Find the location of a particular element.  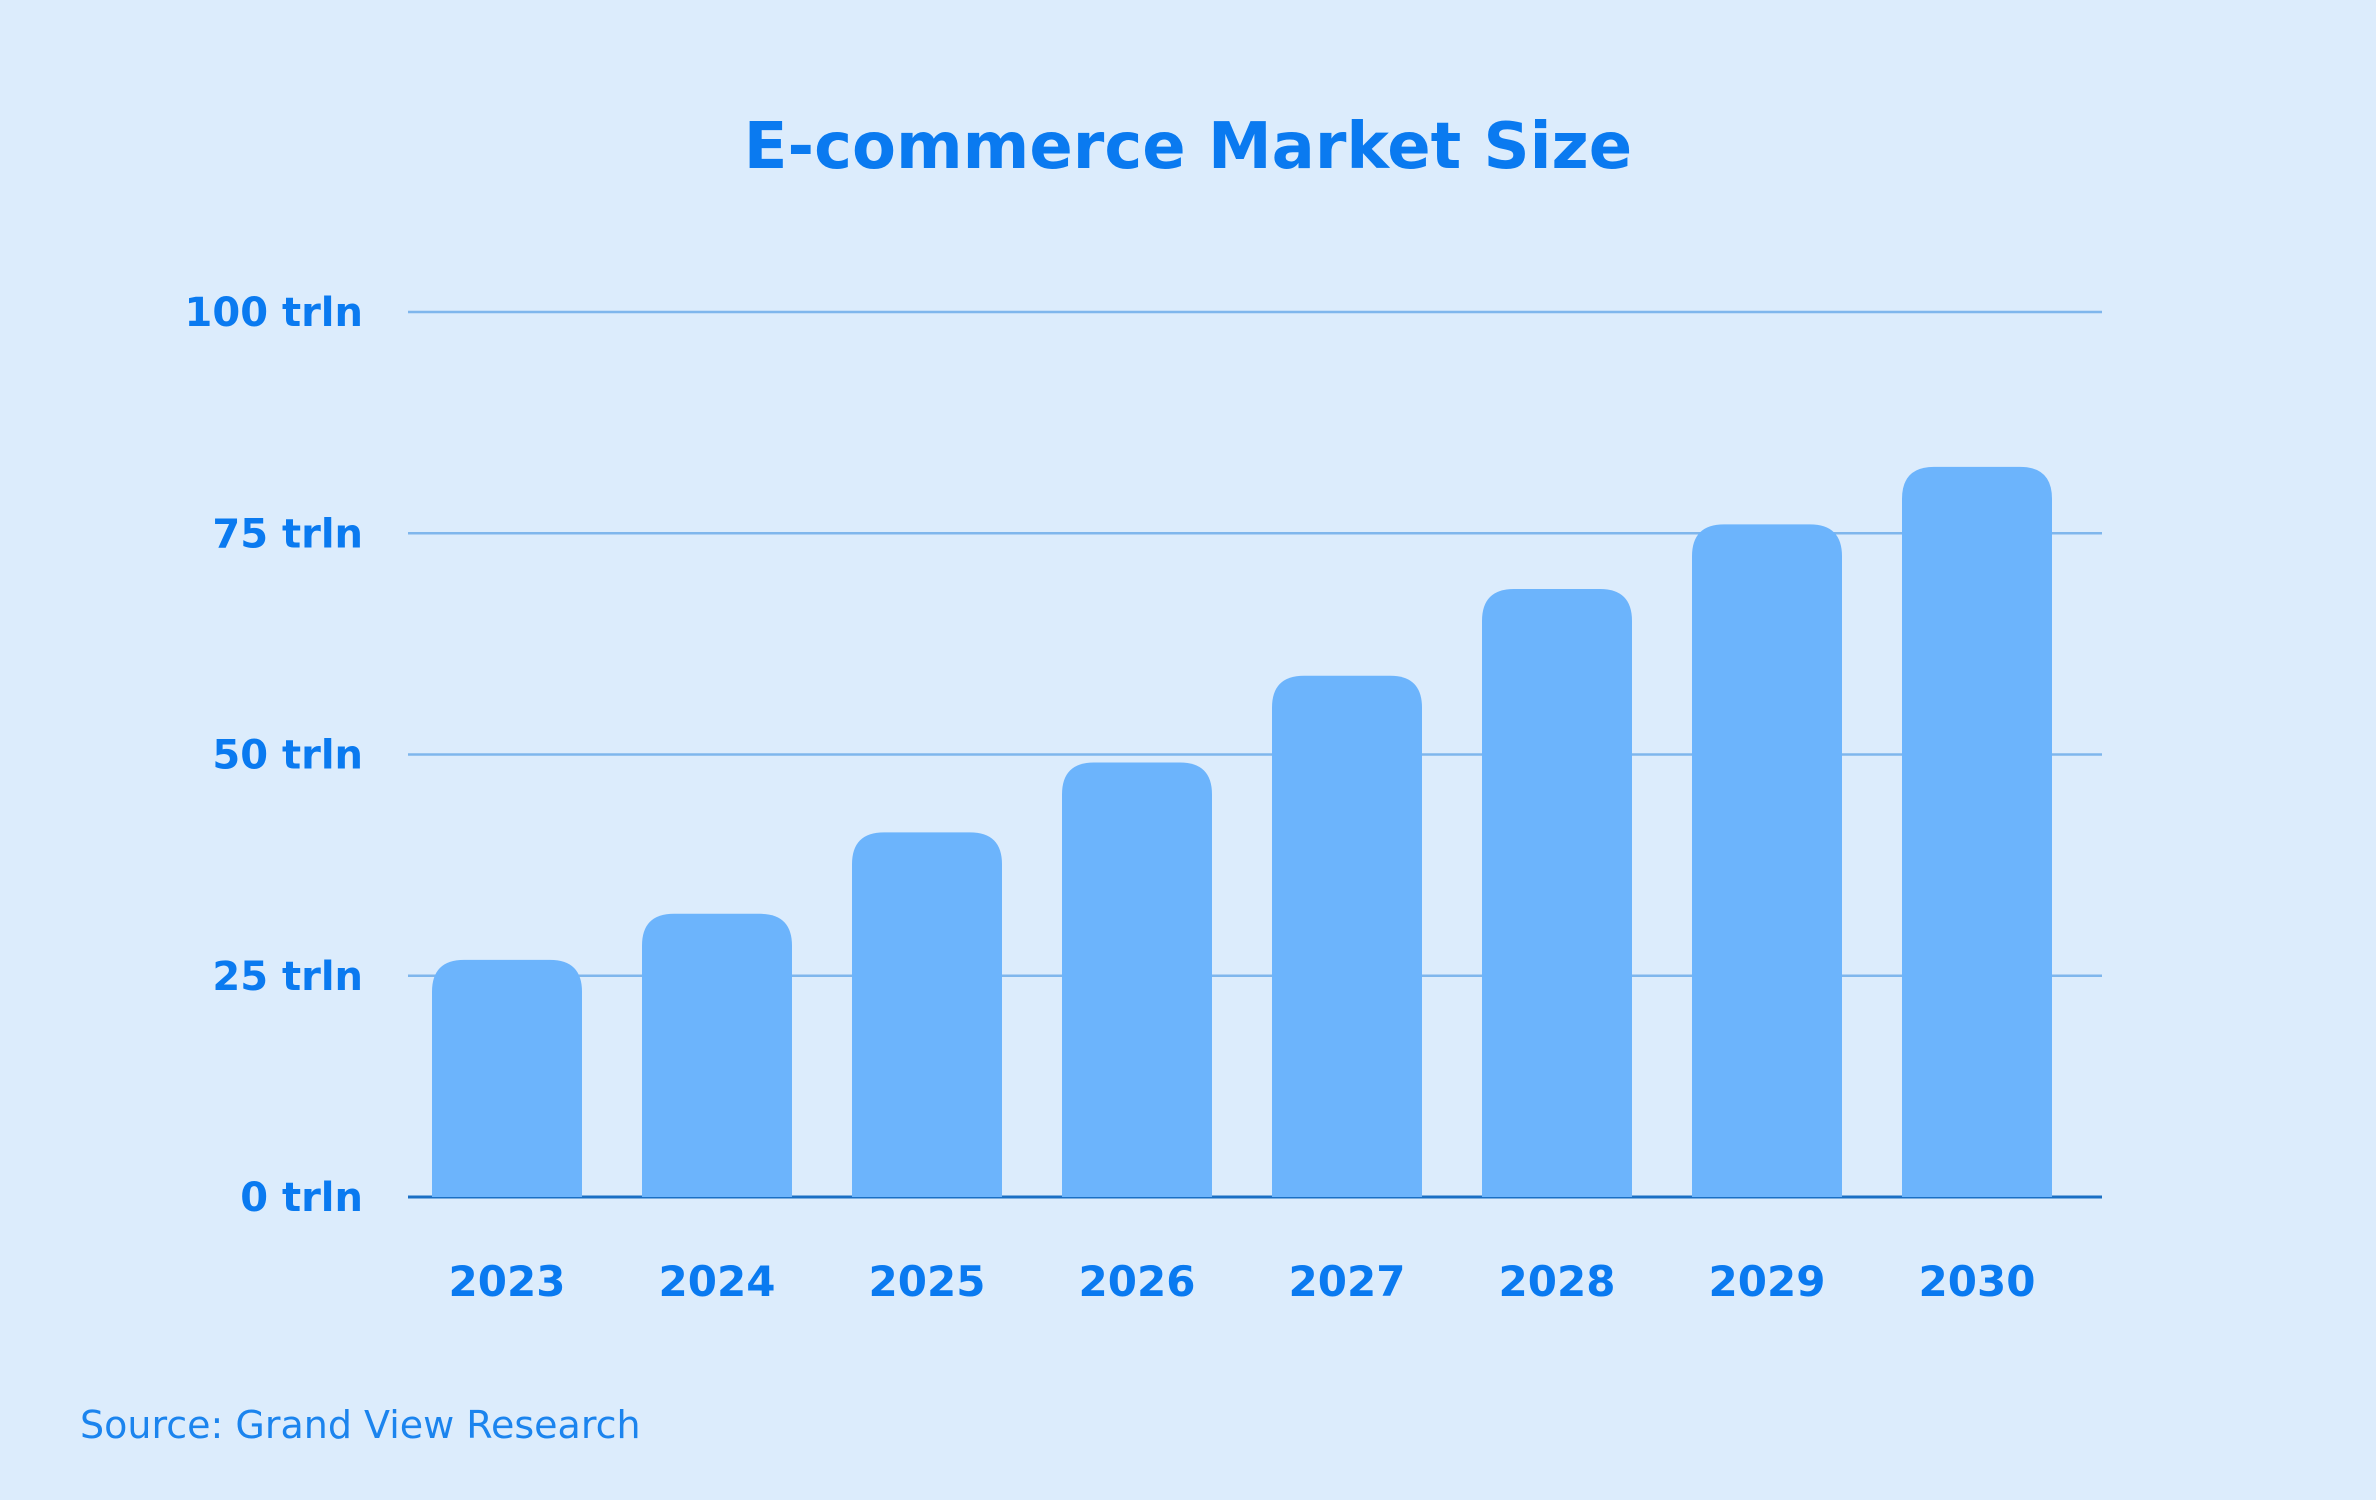

bar-2024 is located at coordinates (717, 1055).